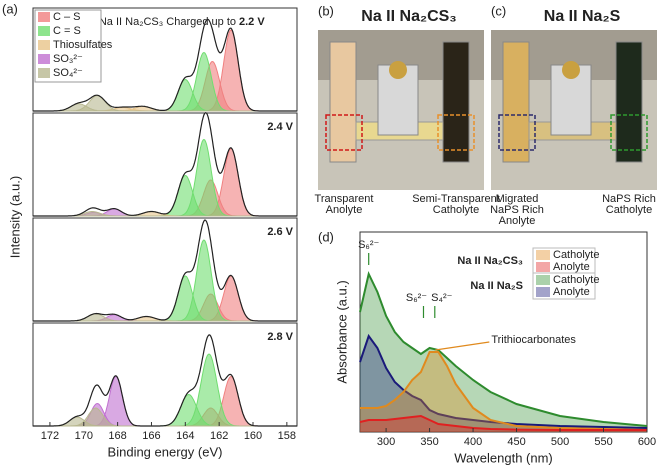 Image resolution: width=661 pixels, height=470 pixels. What do you see at coordinates (67, 31) in the screenshot?
I see `legend-label: C = S` at bounding box center [67, 31].